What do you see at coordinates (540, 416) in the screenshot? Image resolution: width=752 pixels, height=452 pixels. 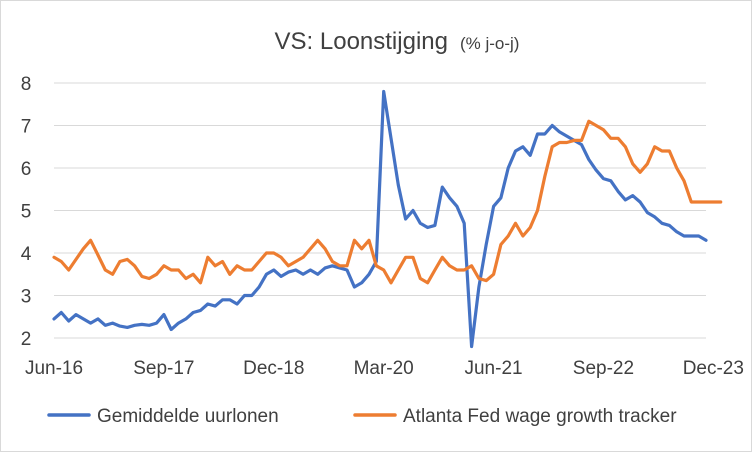 I see `legend-label-2: Atlanta Fed wage growth tracker` at bounding box center [540, 416].